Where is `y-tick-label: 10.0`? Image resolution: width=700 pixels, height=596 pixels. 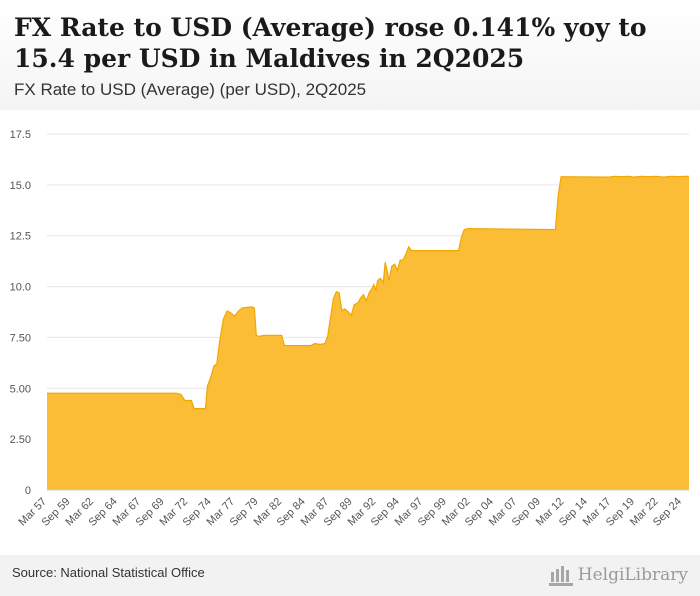 y-tick-label: 10.0 is located at coordinates (20, 288).